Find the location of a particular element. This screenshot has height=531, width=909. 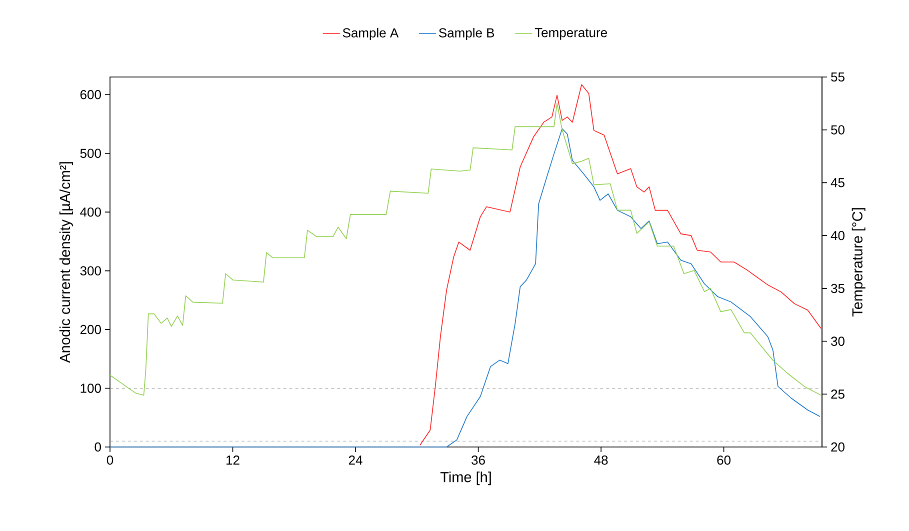

y-tick-label: 300 is located at coordinates (90, 271).